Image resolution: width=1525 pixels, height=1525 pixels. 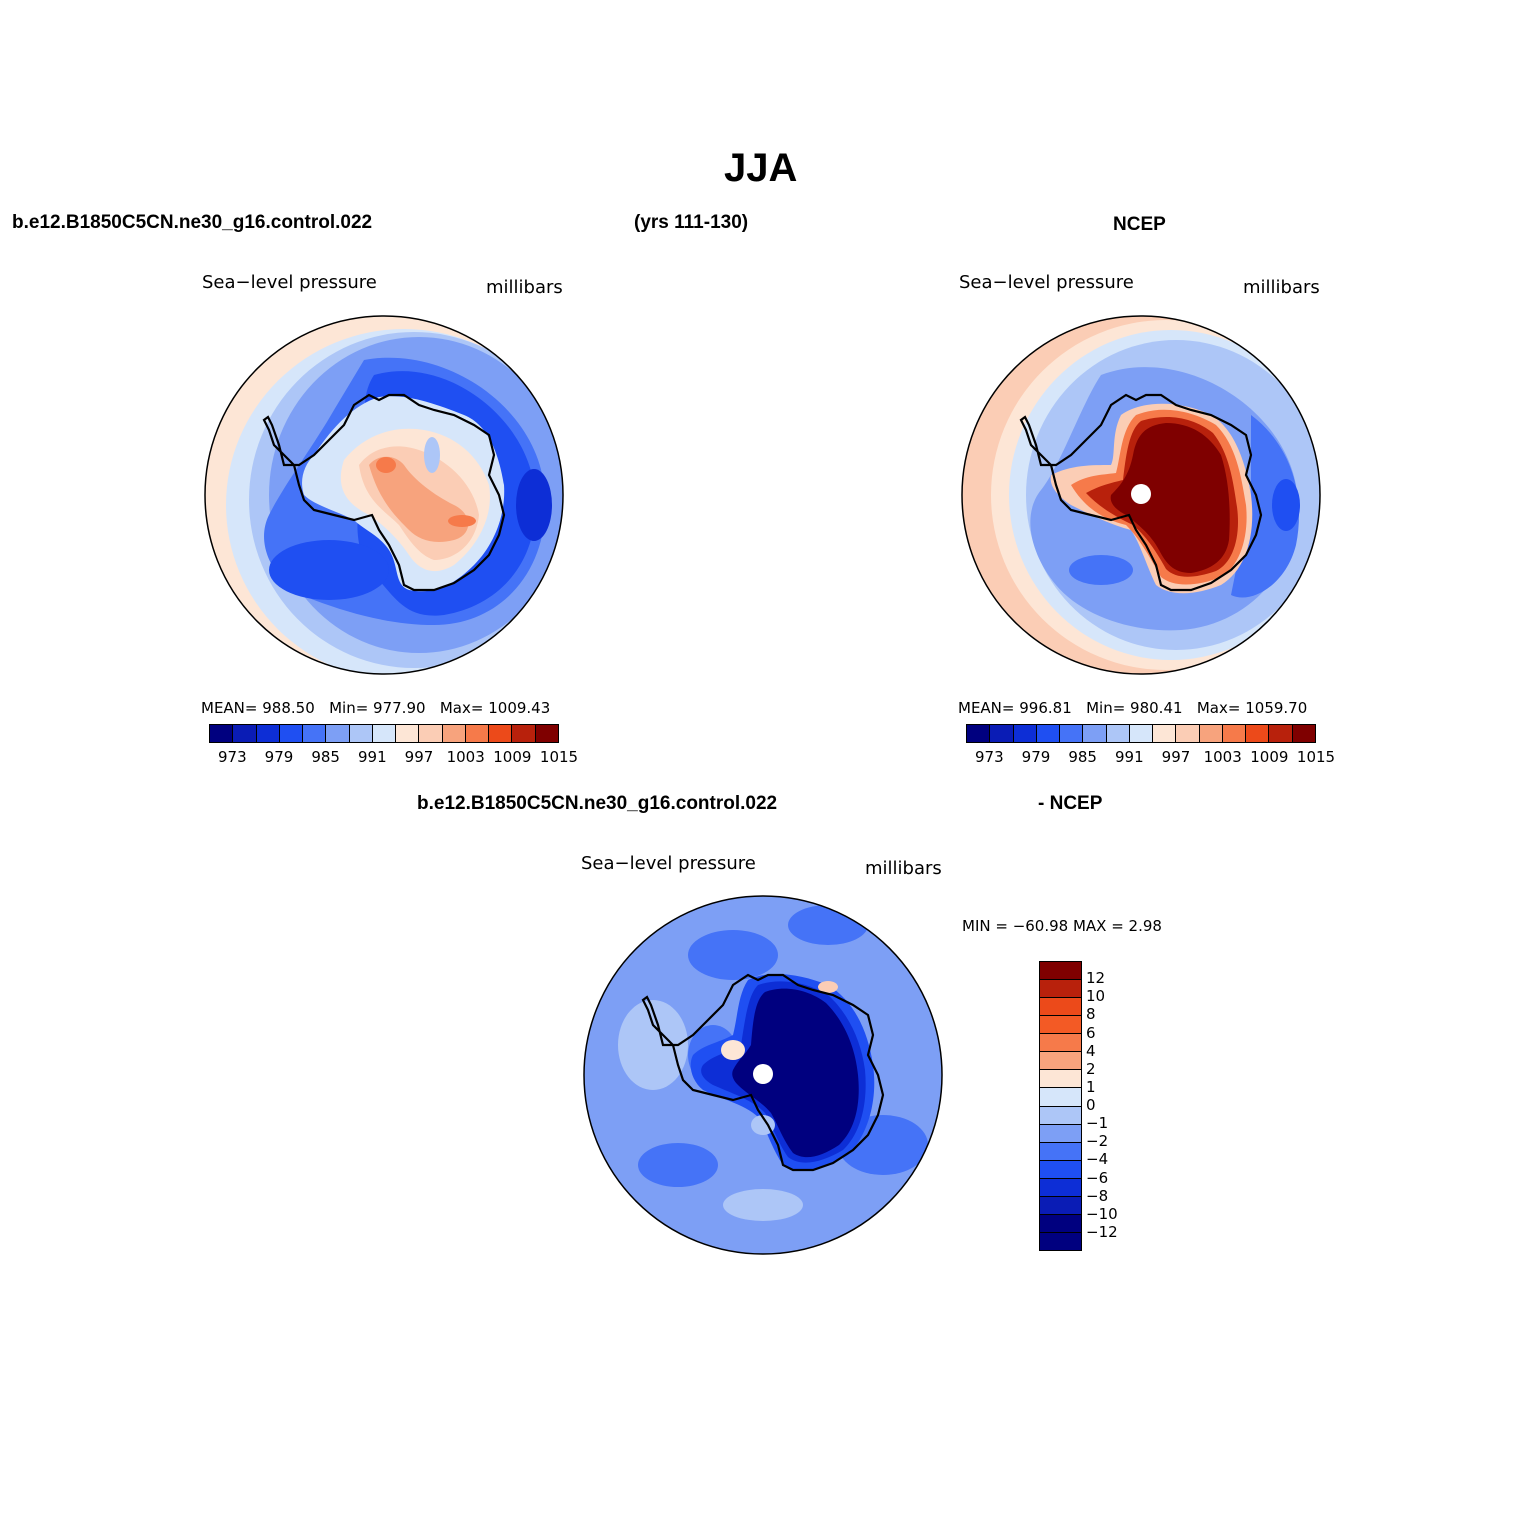 What do you see at coordinates (1046, 282) in the screenshot?
I see `panel2-variable-label: Sea−level pressure` at bounding box center [1046, 282].